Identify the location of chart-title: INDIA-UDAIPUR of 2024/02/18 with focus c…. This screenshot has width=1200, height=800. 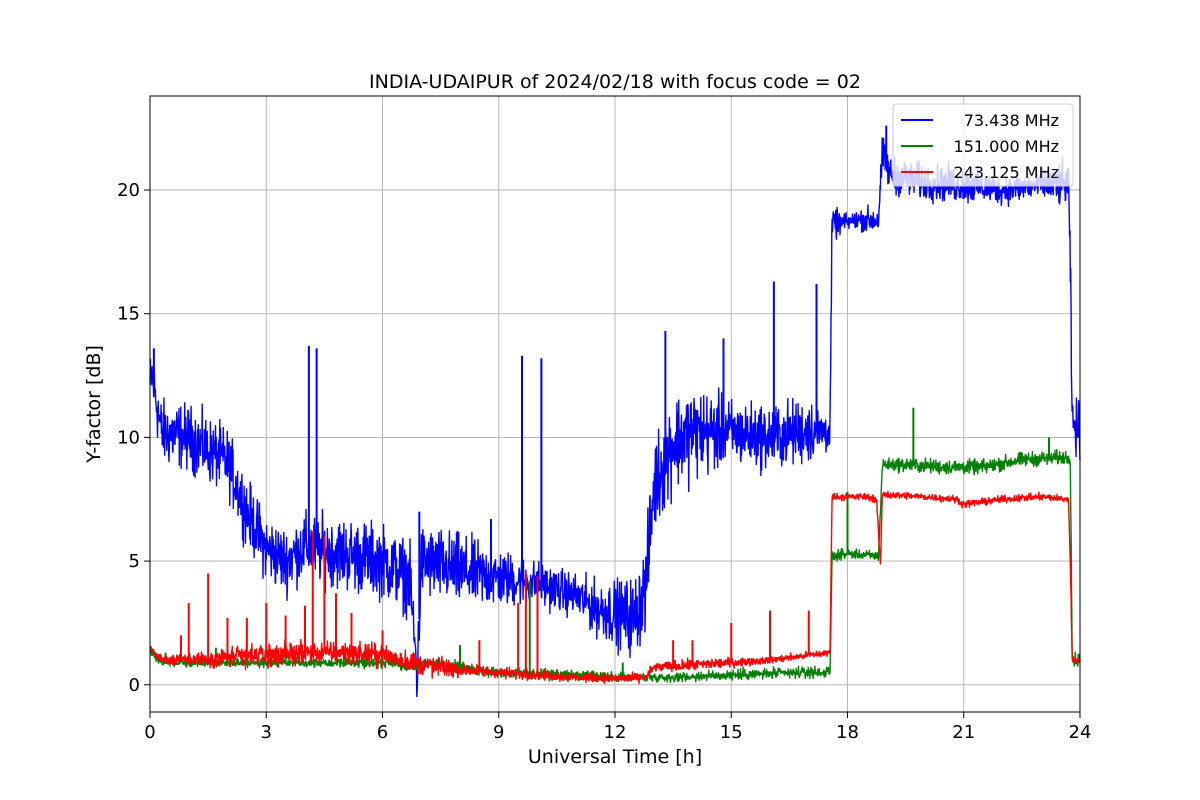
(615, 82).